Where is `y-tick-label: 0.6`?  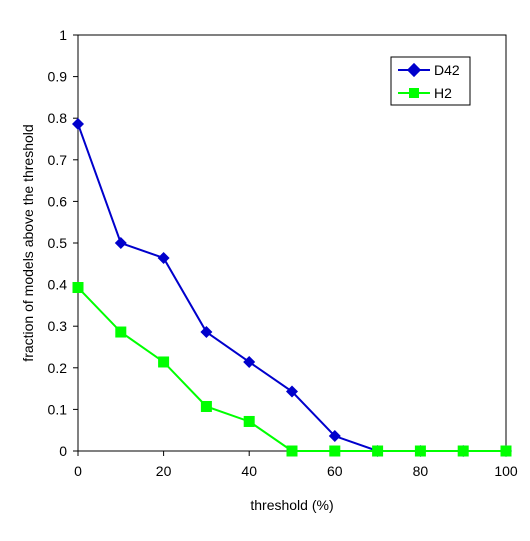 y-tick-label: 0.6 is located at coordinates (58, 201).